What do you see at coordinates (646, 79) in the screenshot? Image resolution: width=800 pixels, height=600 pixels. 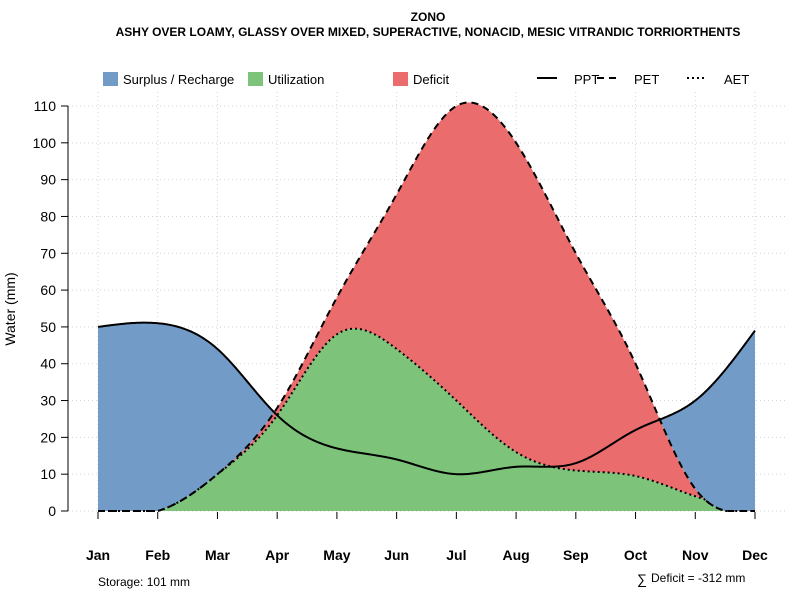 I see `legend-label: PET` at bounding box center [646, 79].